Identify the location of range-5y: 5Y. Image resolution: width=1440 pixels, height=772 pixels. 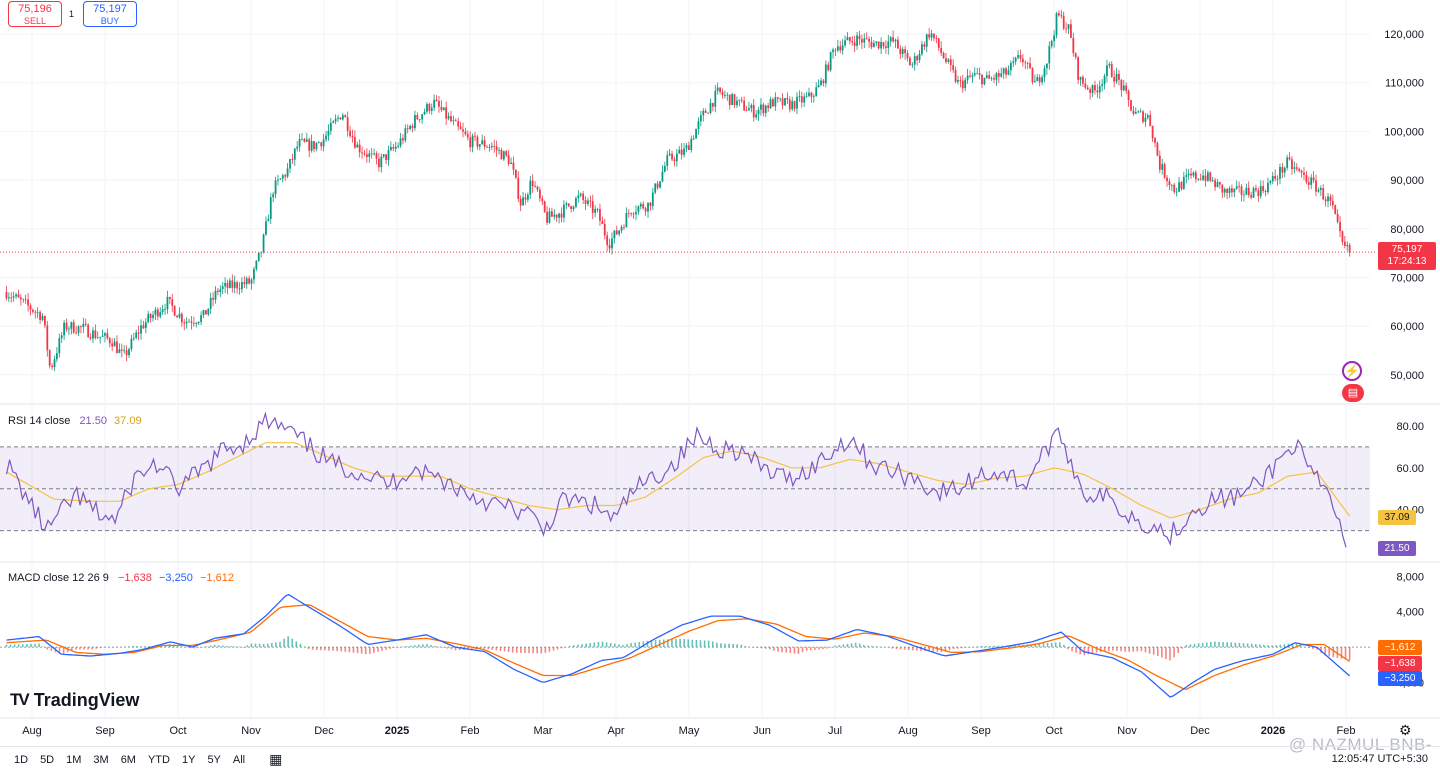
(214, 759).